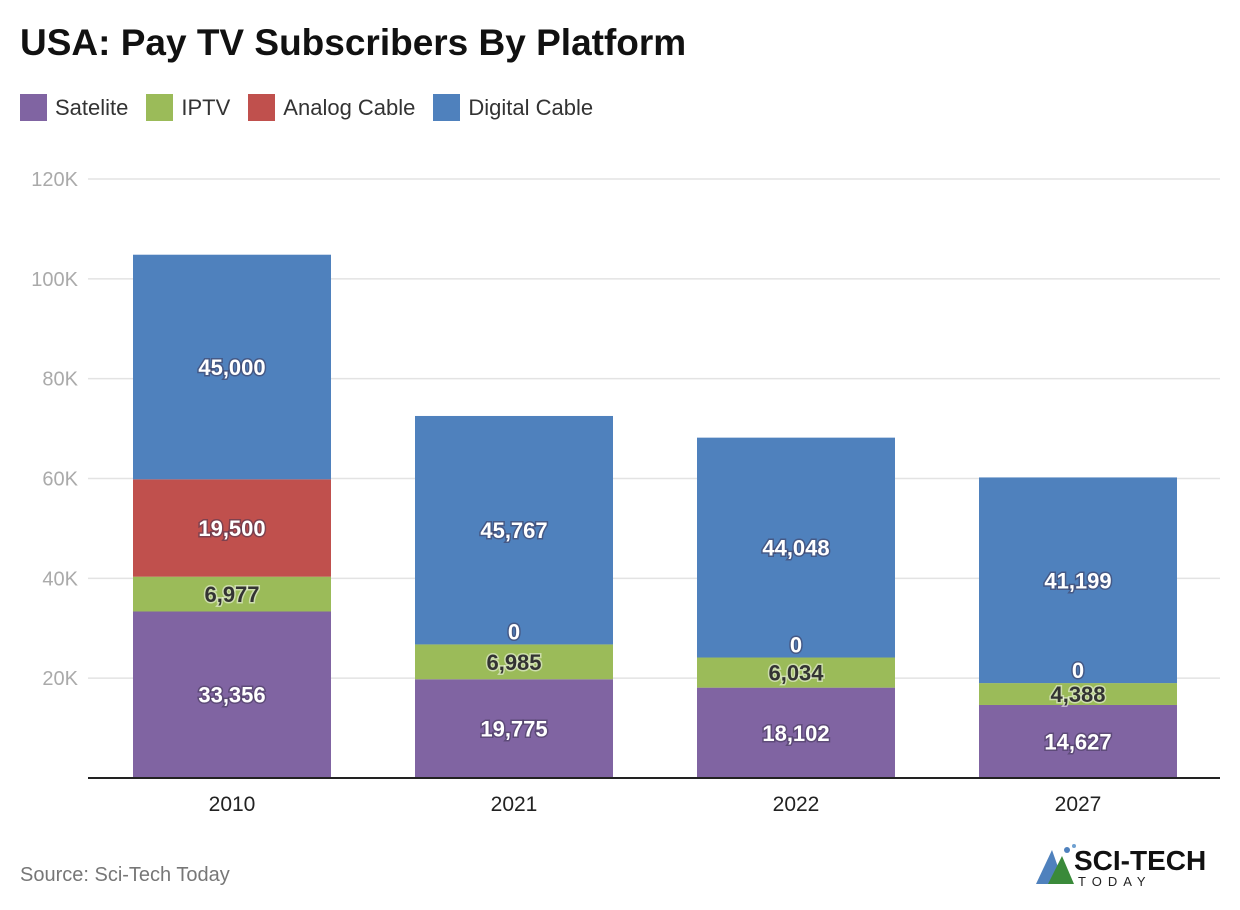  I want to click on sci-tech-today-logo: SCI-TECH TODAY, so click(1121, 865).